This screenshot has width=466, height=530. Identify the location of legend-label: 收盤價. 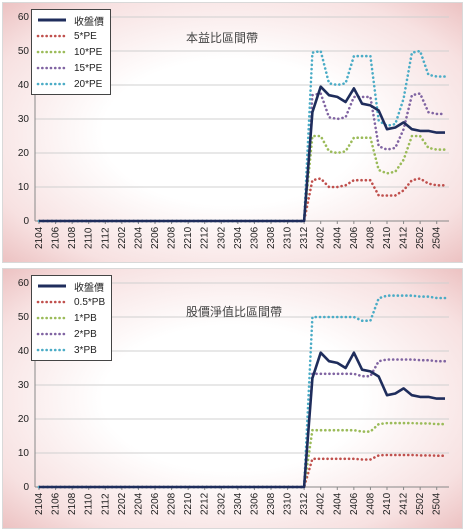
(89, 288).